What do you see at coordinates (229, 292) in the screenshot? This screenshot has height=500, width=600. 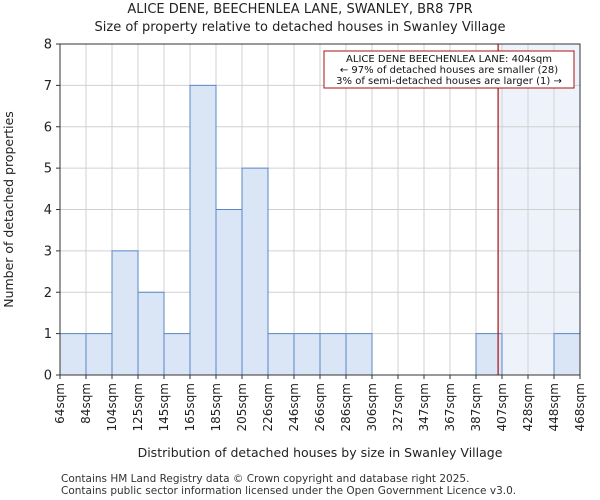 I see `bar-185sqm` at bounding box center [229, 292].